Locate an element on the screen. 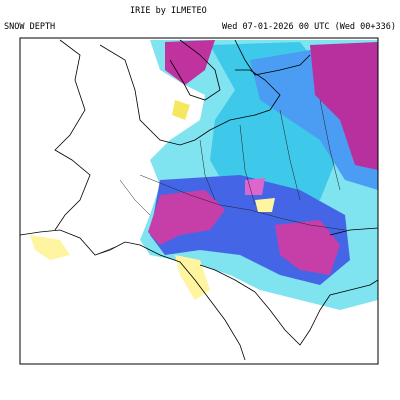  field-title: SNOW DEPTH is located at coordinates (29, 27).